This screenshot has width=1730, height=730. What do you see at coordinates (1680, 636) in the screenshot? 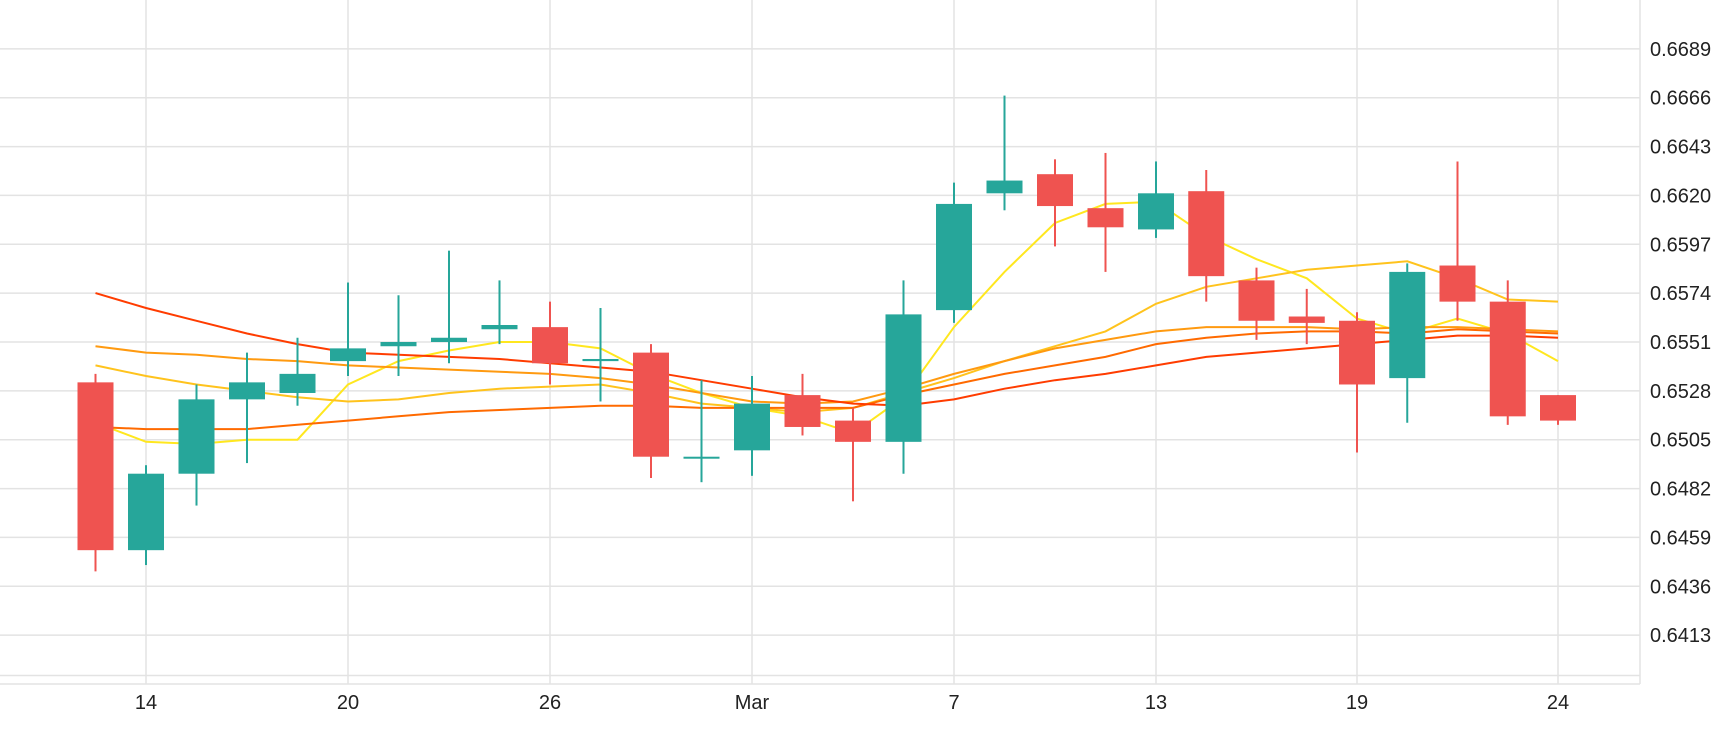
I see `y-tick-label: 0.6413` at bounding box center [1680, 636].